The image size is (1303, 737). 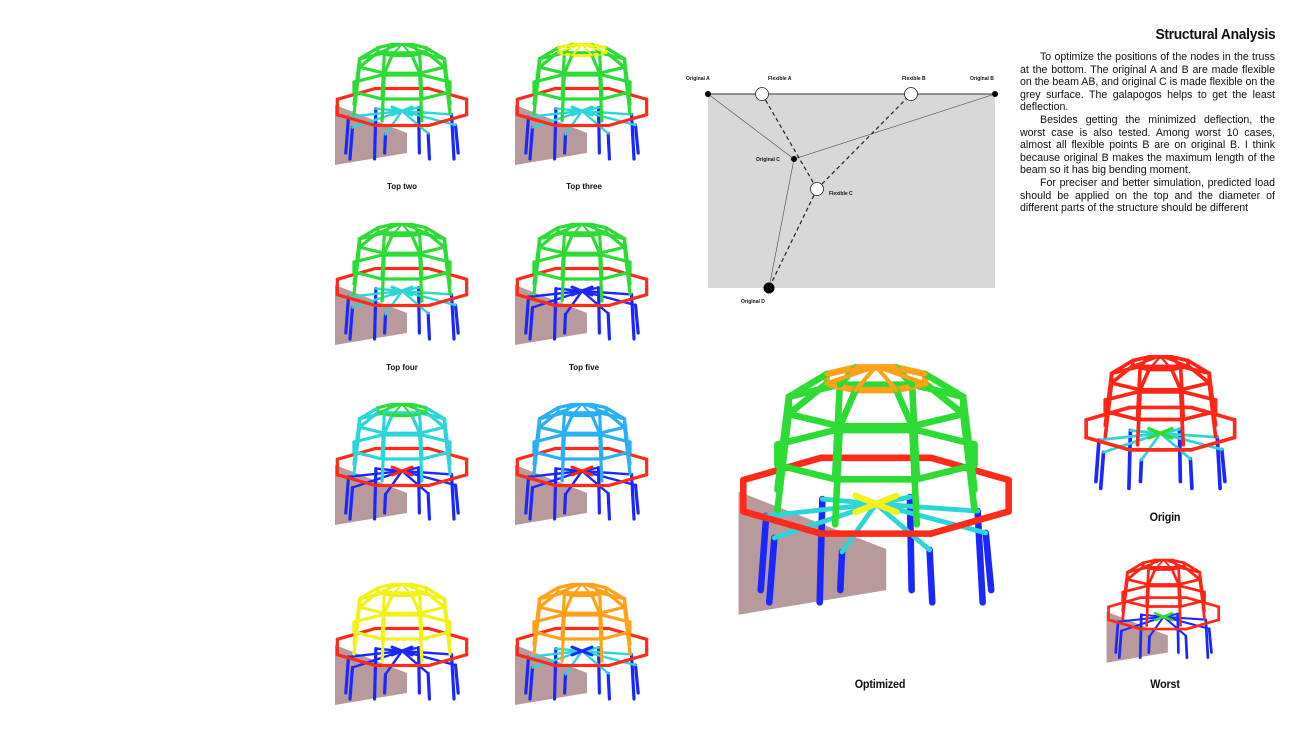 What do you see at coordinates (768, 160) in the screenshot?
I see `label-original-c: Original C` at bounding box center [768, 160].